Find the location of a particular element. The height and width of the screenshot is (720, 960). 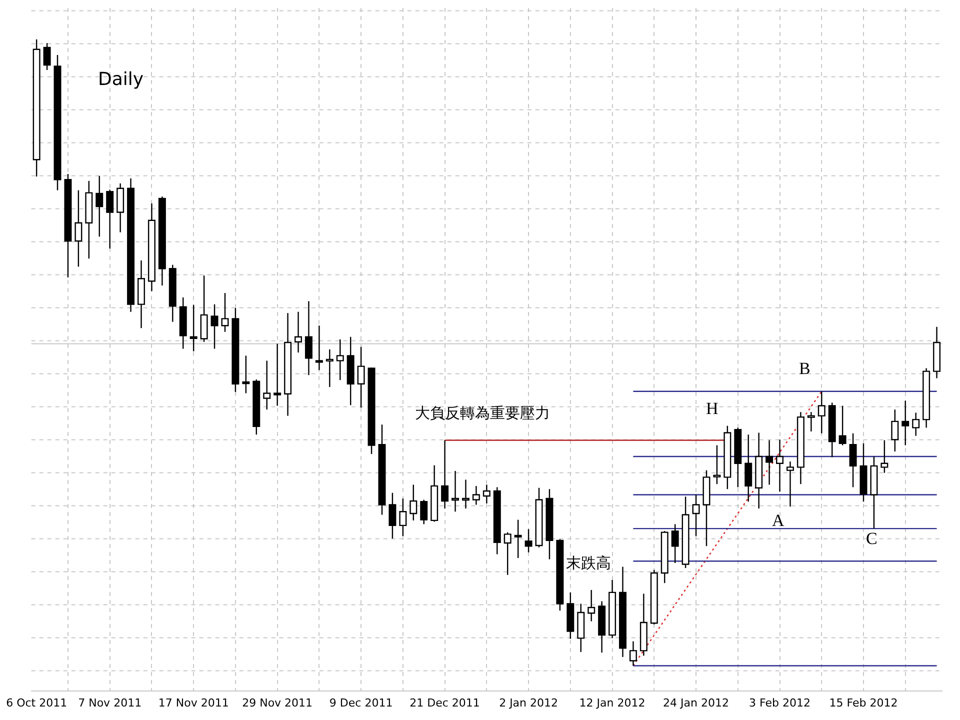

x-tick-label: 2 Jan 2012 is located at coordinates (528, 703).